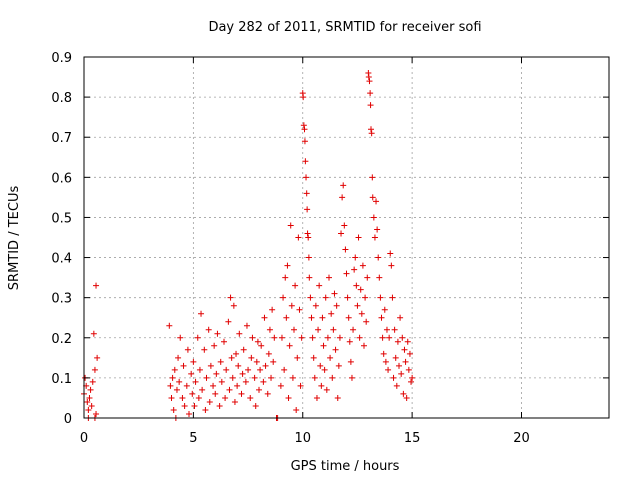 This screenshot has height=480, width=640. Describe the element at coordinates (412, 438) in the screenshot. I see `x-tick-label: 15` at that location.